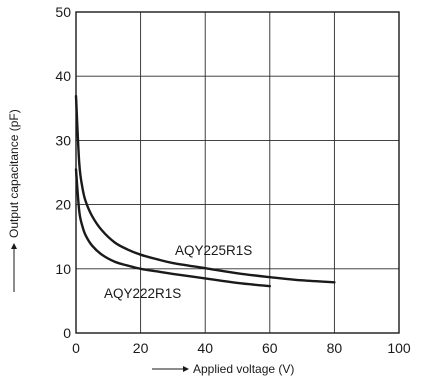  I want to click on x-axis-title: Applied voltage (V), so click(223, 369).